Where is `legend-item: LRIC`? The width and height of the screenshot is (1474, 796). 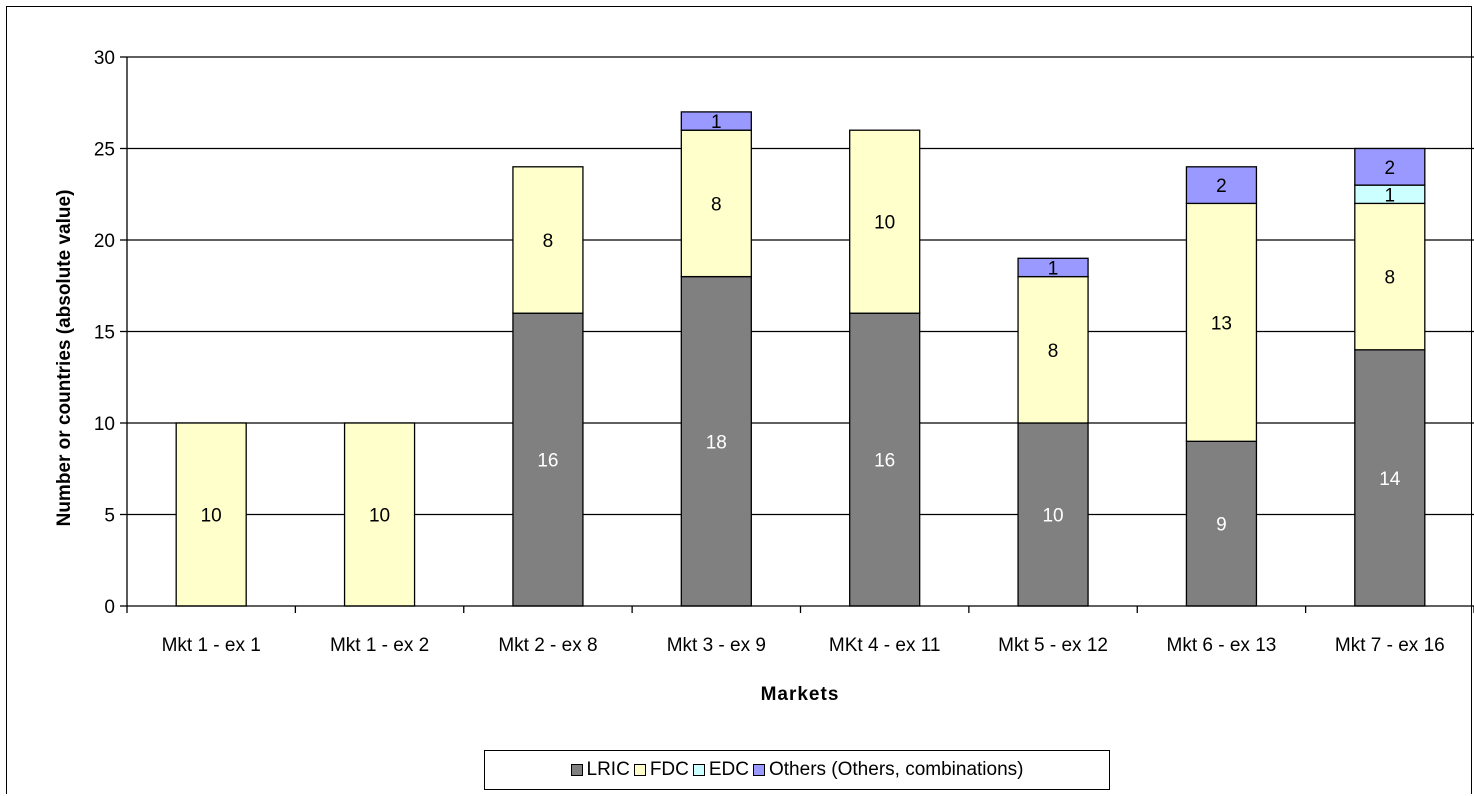
legend-item: LRIC is located at coordinates (600, 770).